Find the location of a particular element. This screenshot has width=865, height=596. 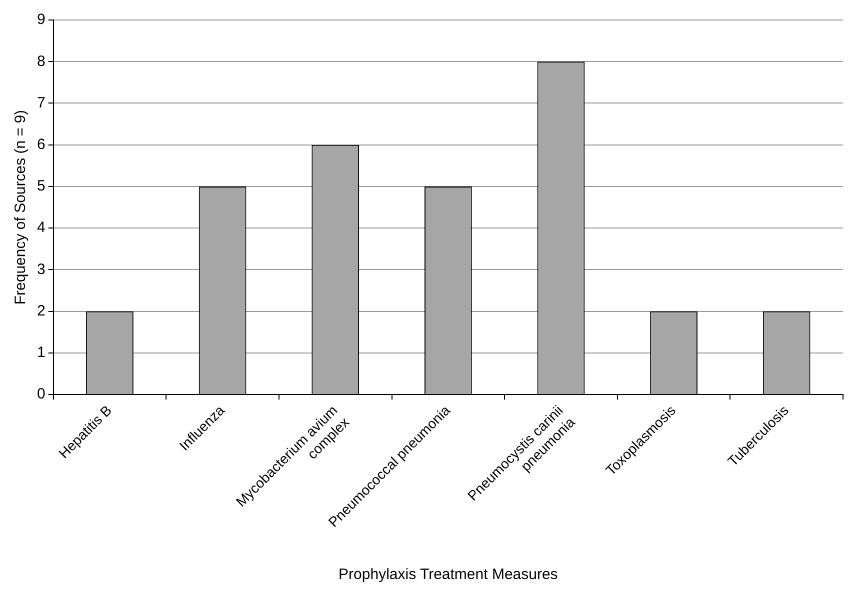

y-tick-label: 4 is located at coordinates (41, 227).